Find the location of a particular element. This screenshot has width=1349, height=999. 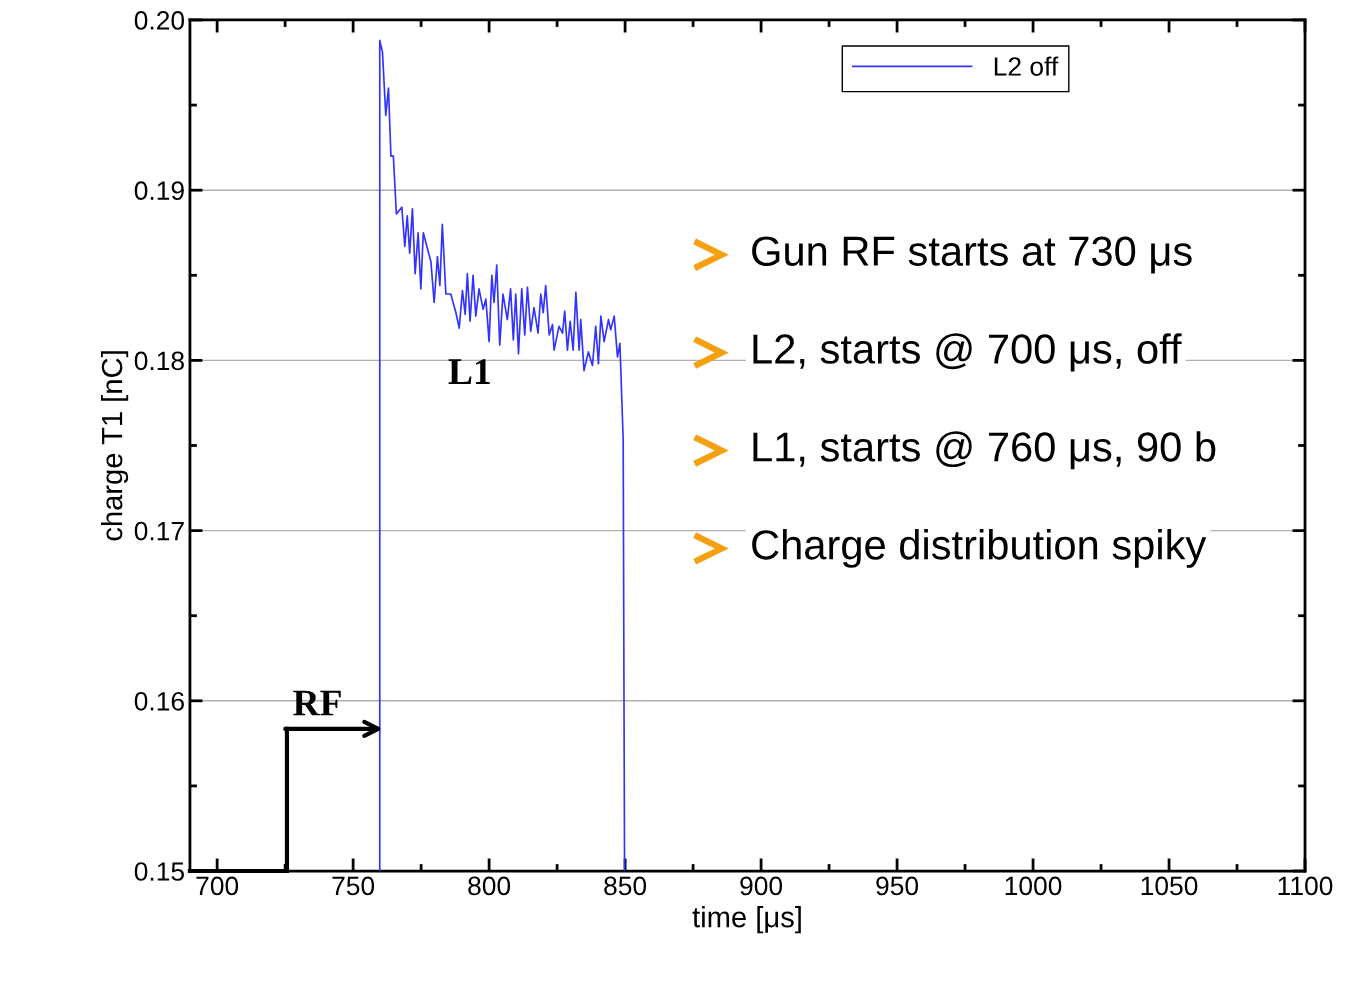

annotation: Charge distribution spiky is located at coordinates (979, 548).